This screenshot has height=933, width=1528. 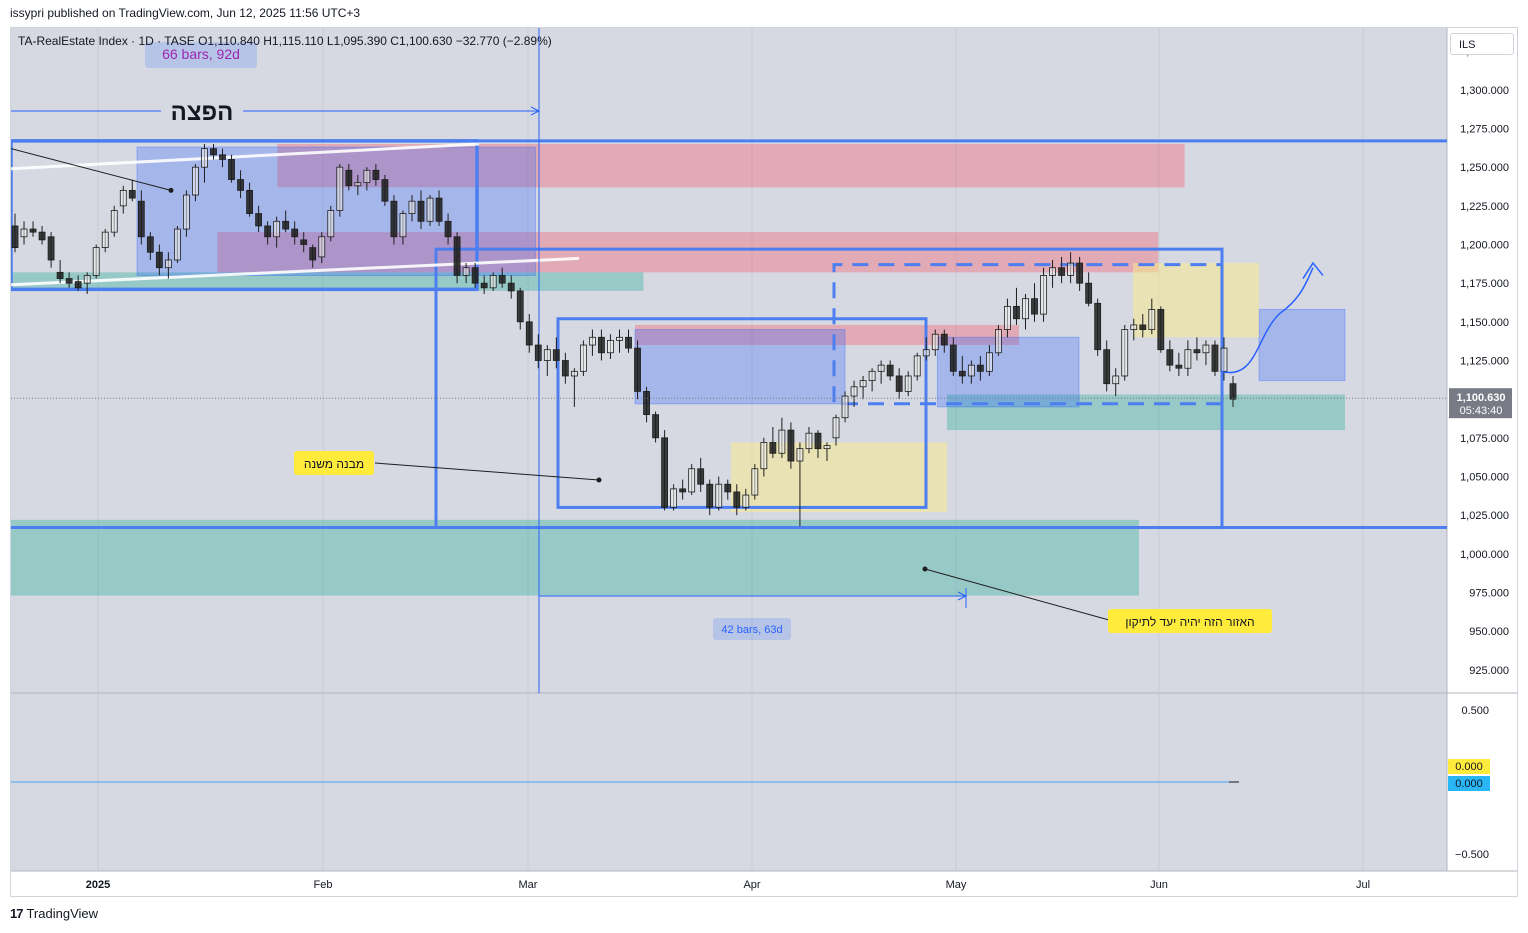 What do you see at coordinates (1489, 632) in the screenshot?
I see `price-tick-label: 950.000` at bounding box center [1489, 632].